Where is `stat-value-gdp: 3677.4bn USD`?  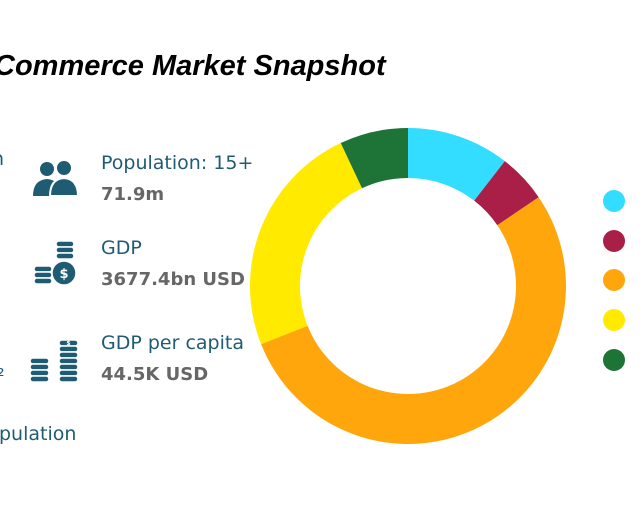
stat-value-gdp: 3677.4bn USD is located at coordinates (173, 279).